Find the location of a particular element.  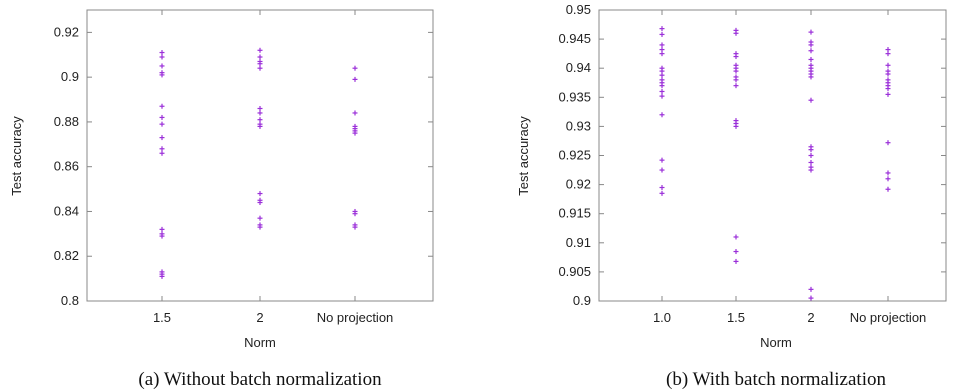

y-tick-label: 0.905 is located at coordinates (574, 271).